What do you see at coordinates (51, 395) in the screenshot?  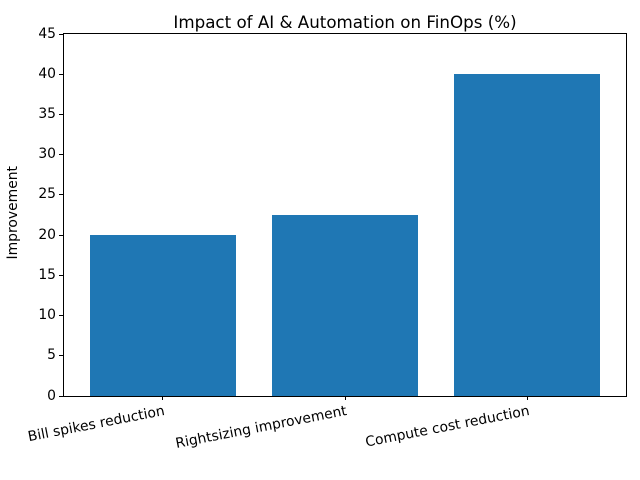 I see `y-tick-label: 0` at bounding box center [51, 395].